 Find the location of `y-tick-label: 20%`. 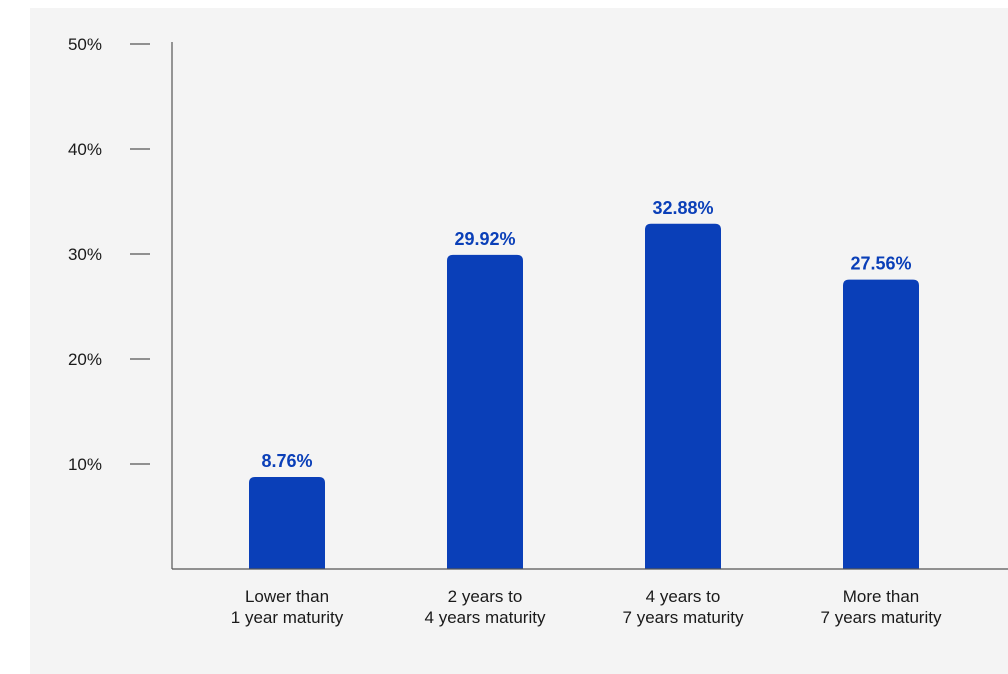

y-tick-label: 20% is located at coordinates (85, 359).